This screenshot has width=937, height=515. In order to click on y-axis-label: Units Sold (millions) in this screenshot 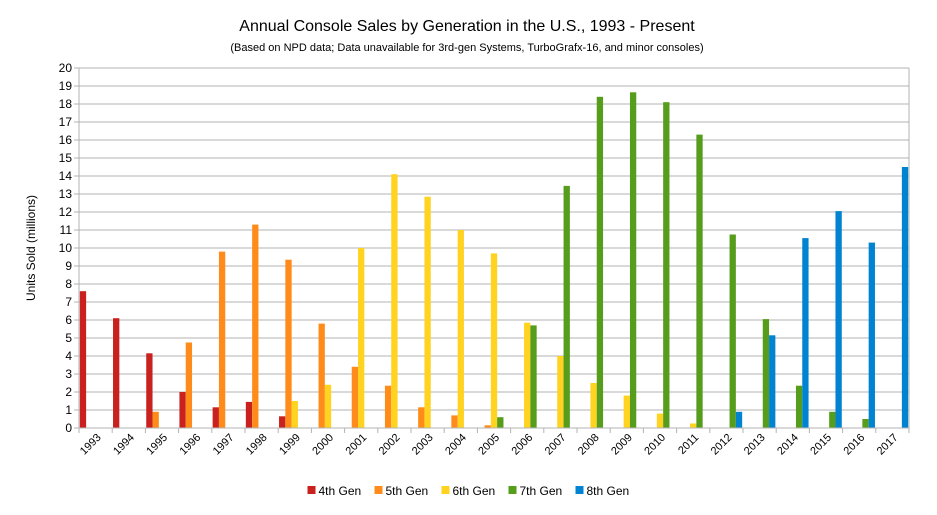, I will do `click(31, 248)`.